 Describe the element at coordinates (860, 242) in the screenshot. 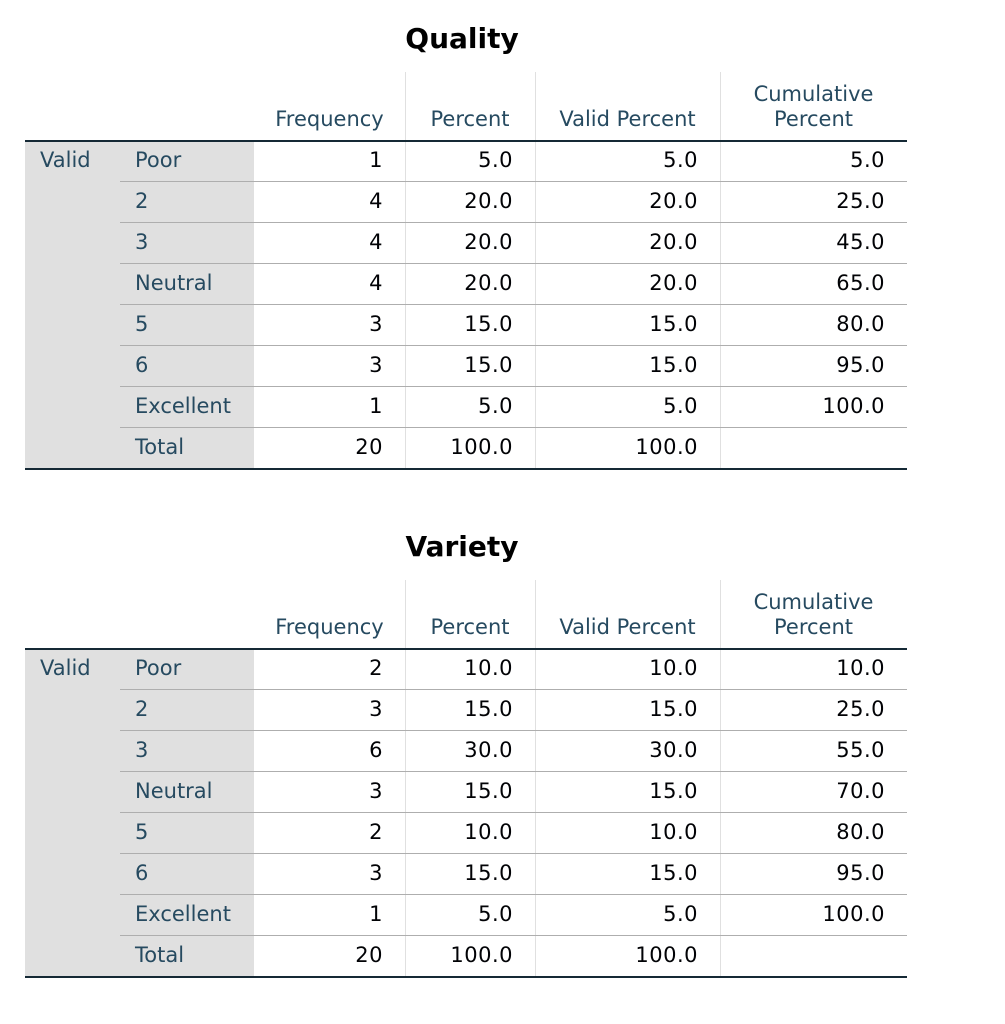

I see `cell-value: 45.0` at that location.